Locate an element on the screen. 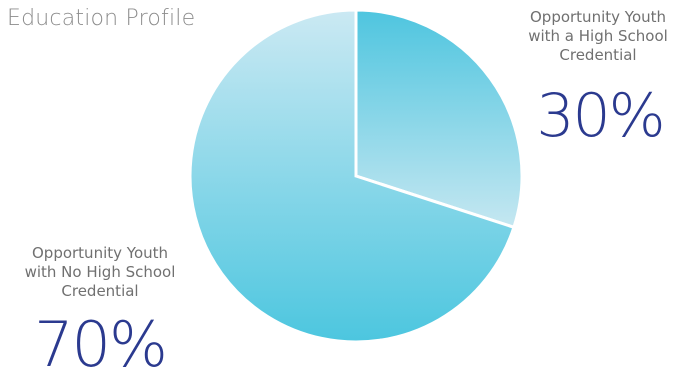 Image resolution: width=699 pixels, height=381 pixels. pie-slice-with-credential is located at coordinates (439, 119).